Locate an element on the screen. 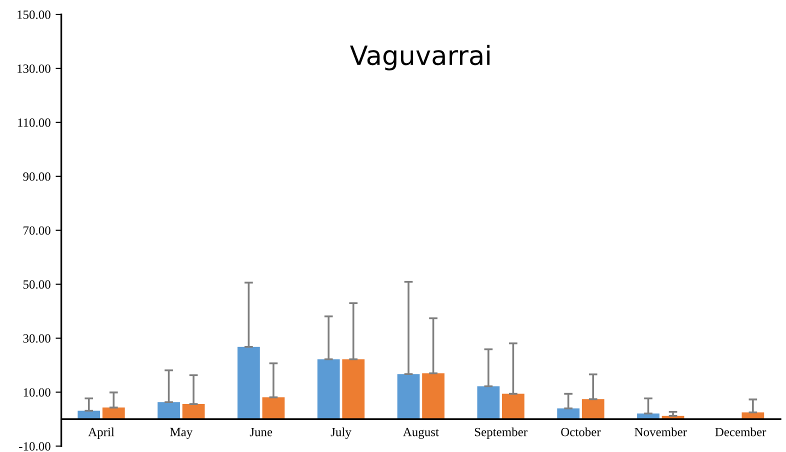 Image resolution: width=786 pixels, height=452 pixels. y-tick-label: 90.00 is located at coordinates (36, 176).